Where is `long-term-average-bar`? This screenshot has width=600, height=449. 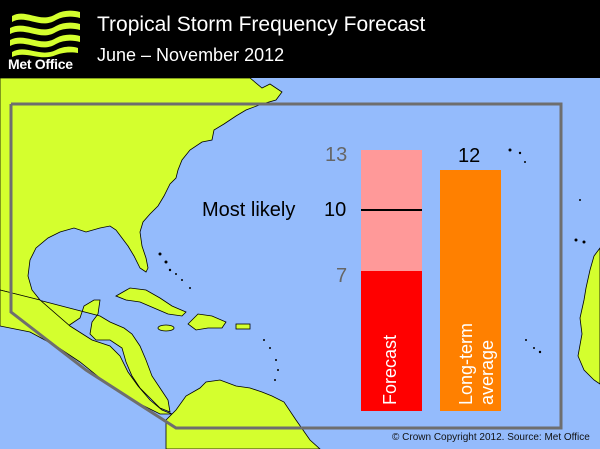
long-term-average-bar is located at coordinates (470, 290).